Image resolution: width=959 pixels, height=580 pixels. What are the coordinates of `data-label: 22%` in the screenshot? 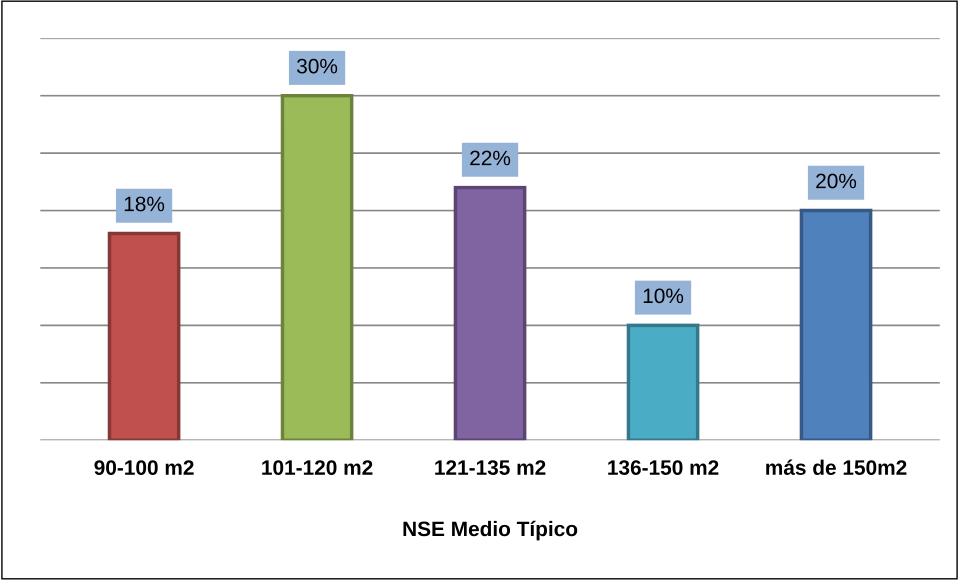 It's located at (490, 158).